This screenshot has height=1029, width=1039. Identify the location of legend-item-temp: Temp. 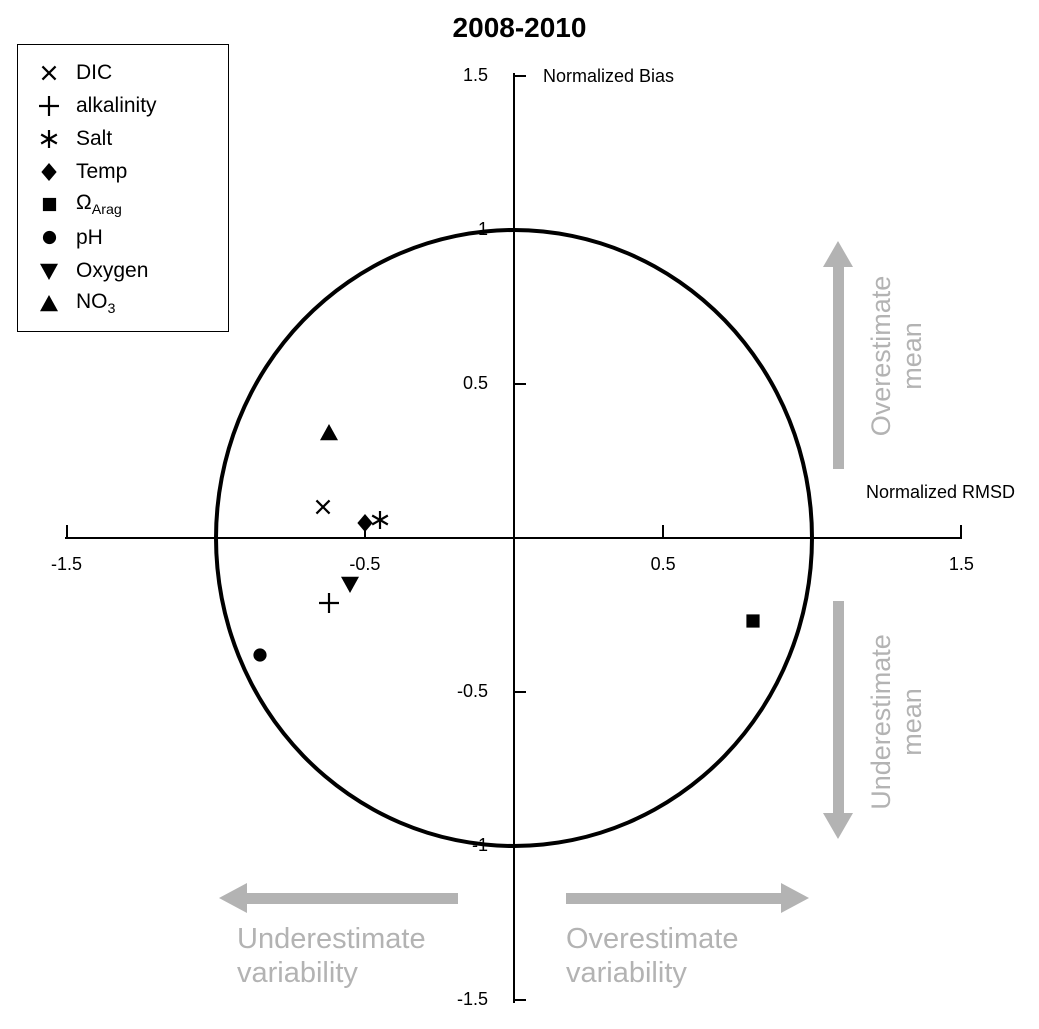
(123, 171).